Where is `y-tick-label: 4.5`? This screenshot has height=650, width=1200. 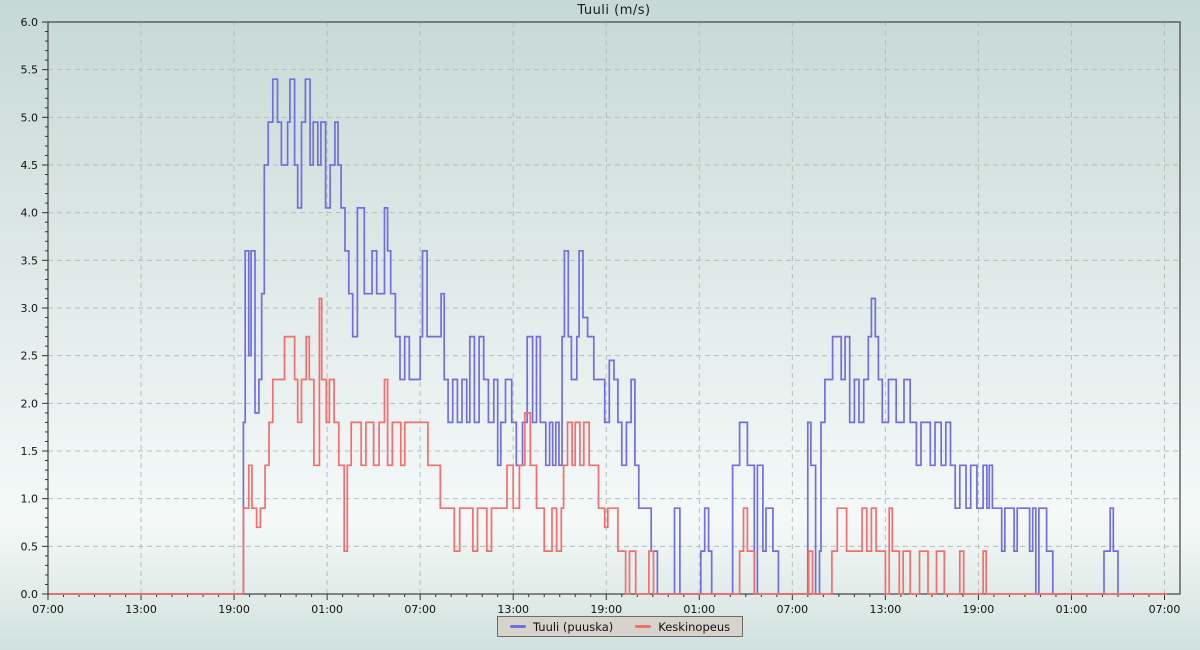 y-tick-label: 4.5 is located at coordinates (30, 165).